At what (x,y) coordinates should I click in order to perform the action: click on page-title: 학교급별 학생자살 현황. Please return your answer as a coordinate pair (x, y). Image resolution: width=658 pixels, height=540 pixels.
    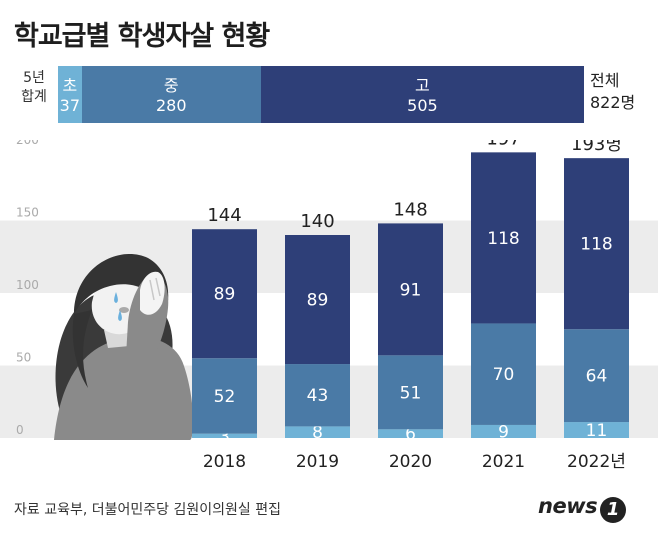
    Looking at the image, I should click on (142, 36).